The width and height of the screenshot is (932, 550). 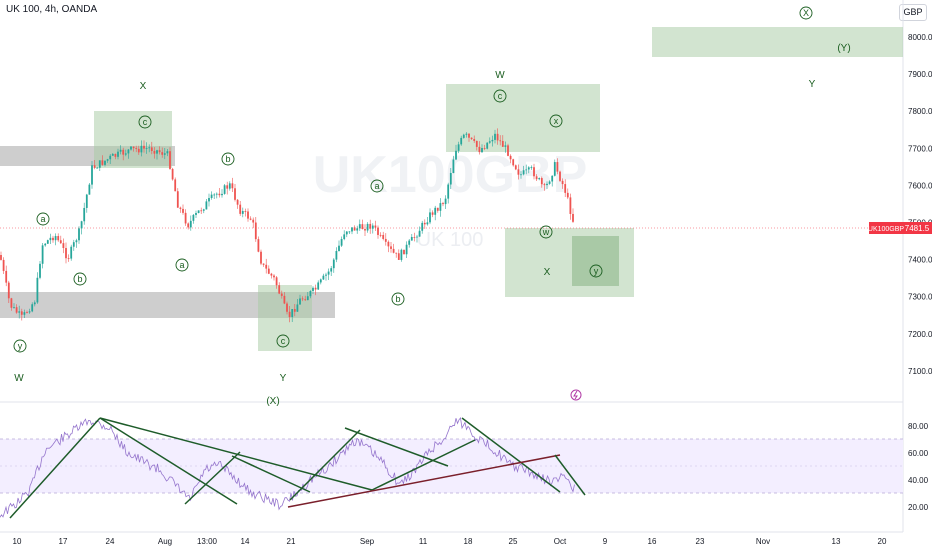 I want to click on wave-label-X-paren: (X), so click(x=272, y=401).